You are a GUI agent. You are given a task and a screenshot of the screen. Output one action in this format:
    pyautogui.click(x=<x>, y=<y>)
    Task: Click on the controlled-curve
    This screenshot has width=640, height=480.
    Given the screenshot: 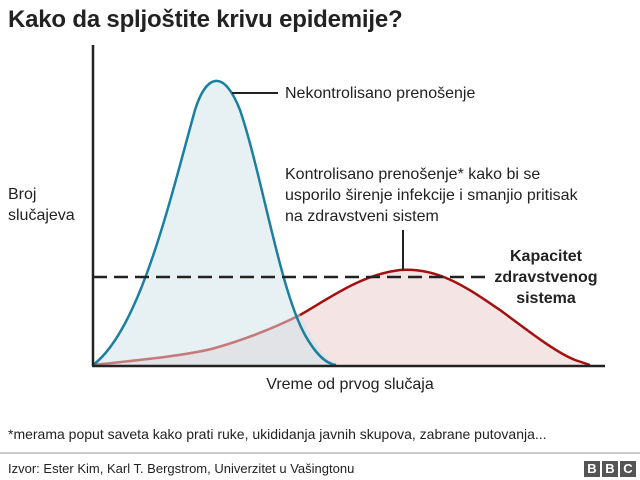 What is the action you would take?
    pyautogui.click(x=445, y=317)
    